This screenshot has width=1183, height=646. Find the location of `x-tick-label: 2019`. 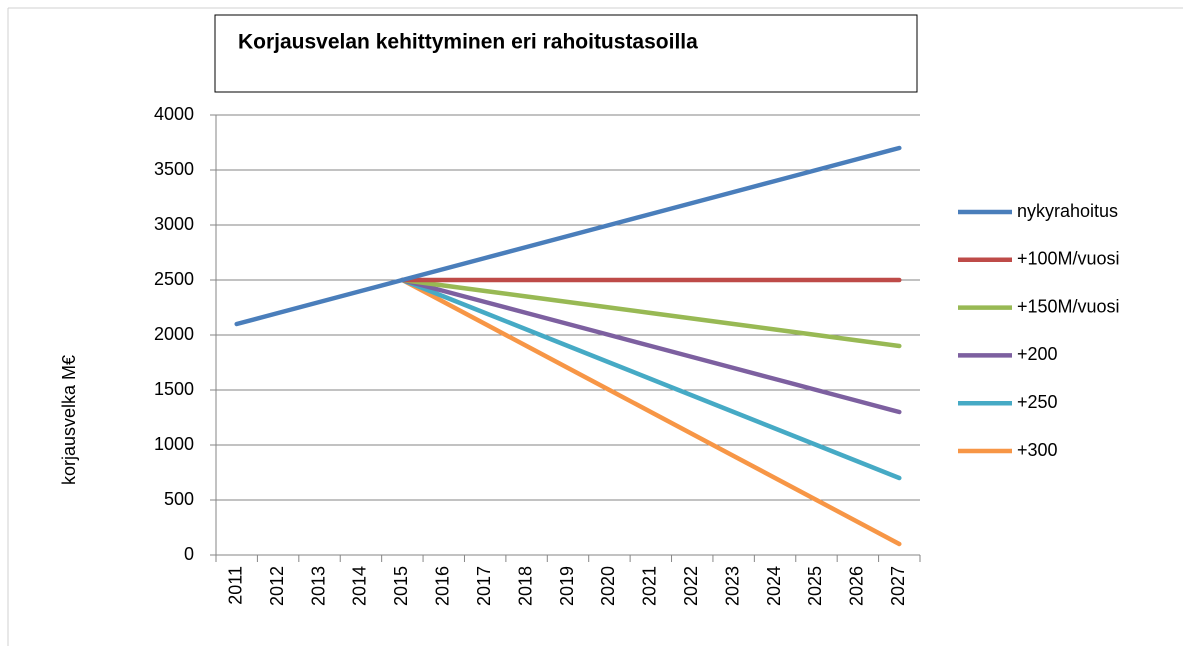

x-tick-label: 2019 is located at coordinates (567, 586).